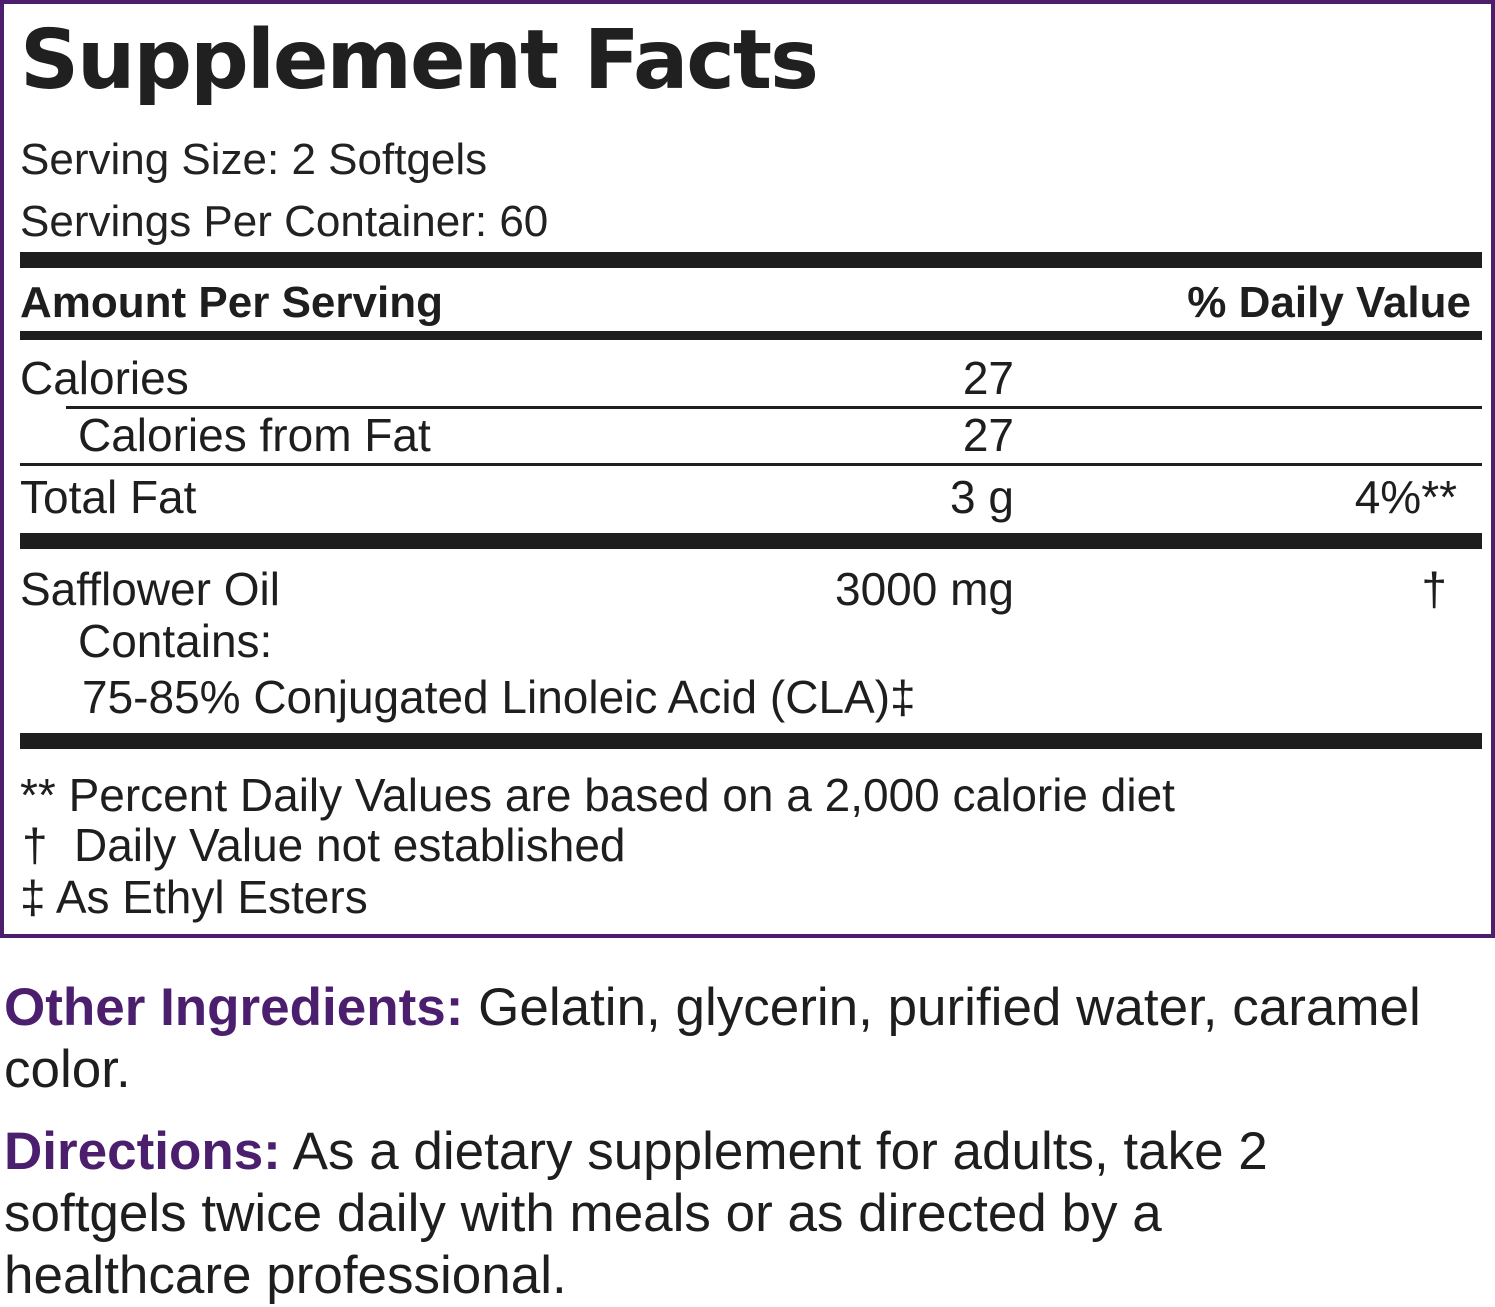  What do you see at coordinates (175, 641) in the screenshot?
I see `contains-label: Contains:` at bounding box center [175, 641].